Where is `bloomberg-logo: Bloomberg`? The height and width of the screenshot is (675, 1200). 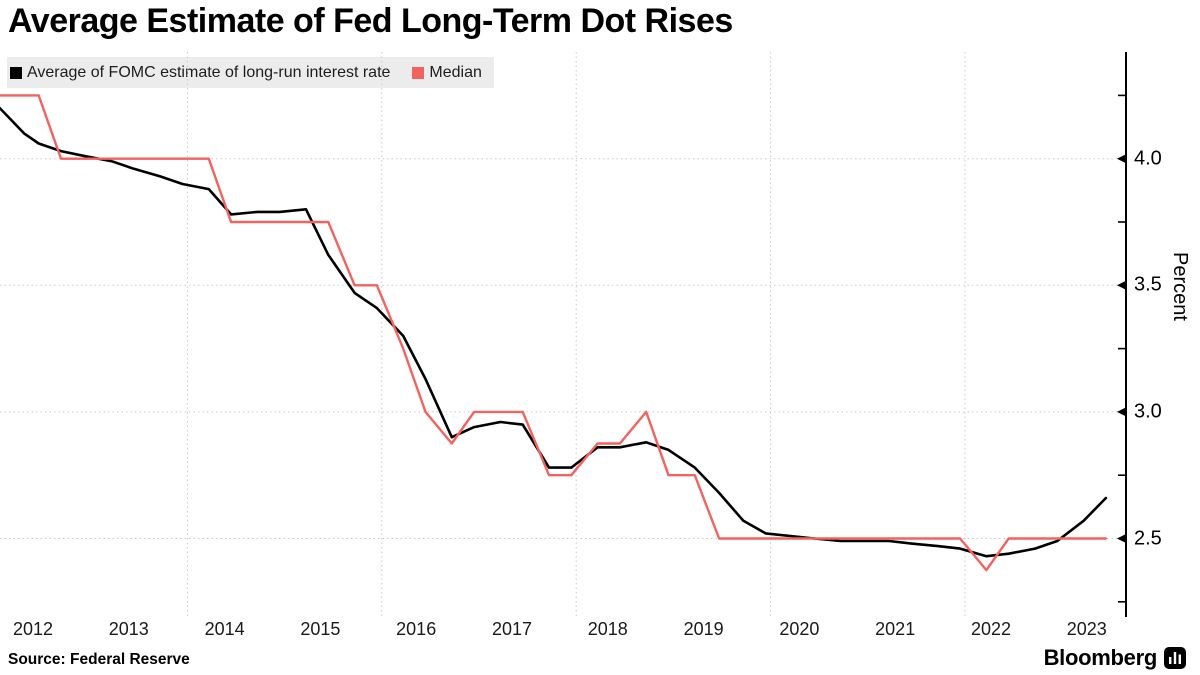
bloomberg-logo: Bloomberg is located at coordinates (1115, 658).